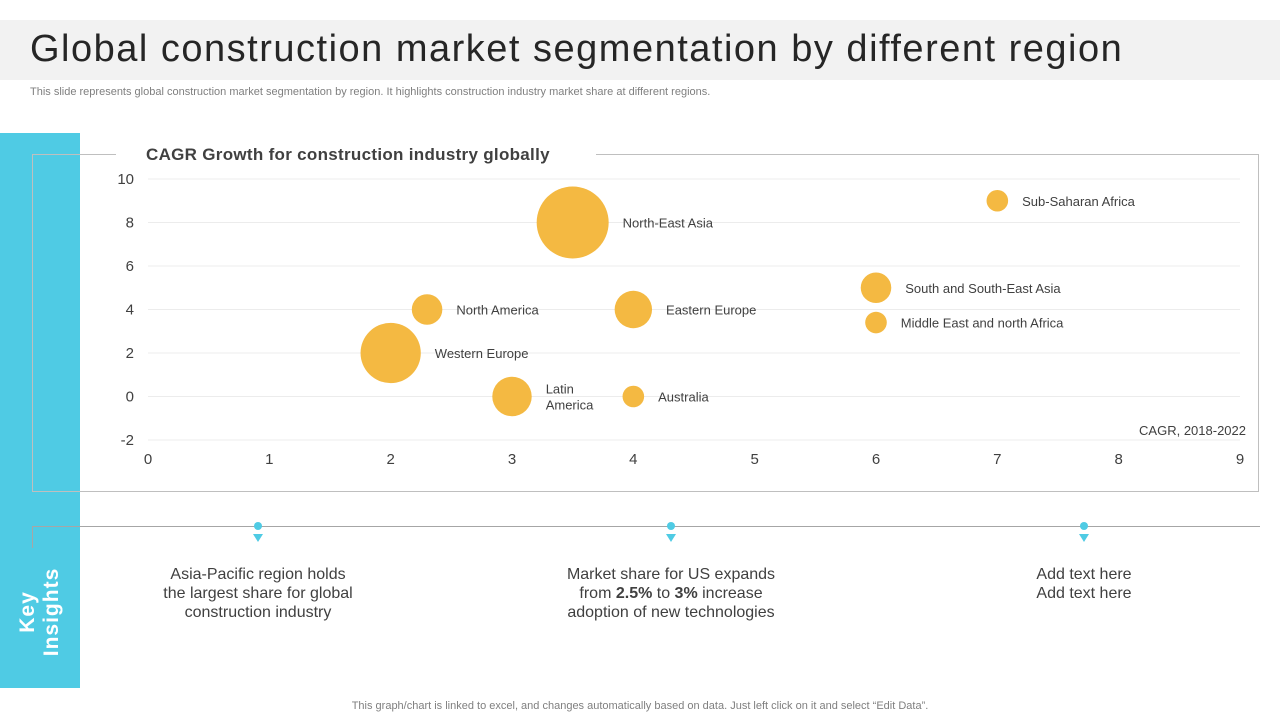  I want to click on bubble-label: Eastern Europe, so click(711, 310).